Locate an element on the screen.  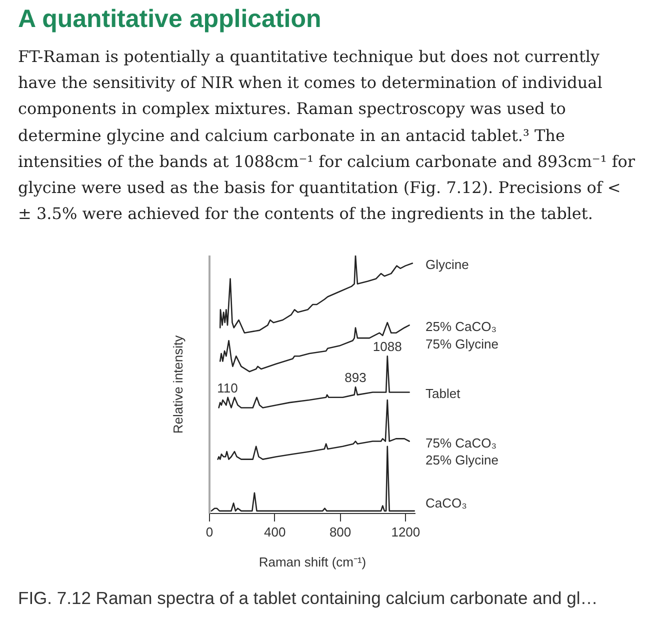
annotation: 1088 is located at coordinates (387, 346).